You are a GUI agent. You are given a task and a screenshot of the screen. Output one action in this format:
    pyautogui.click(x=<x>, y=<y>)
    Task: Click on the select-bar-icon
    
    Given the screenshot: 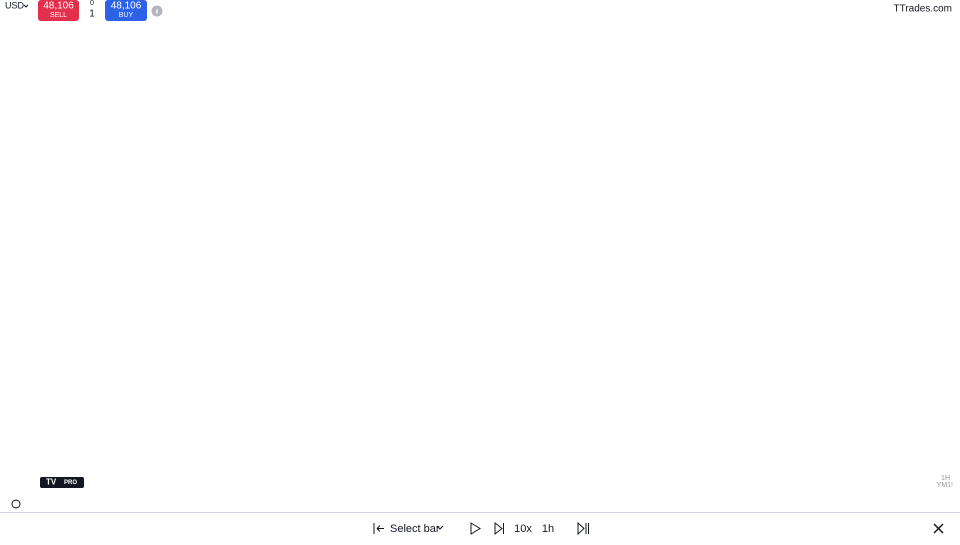 What is the action you would take?
    pyautogui.click(x=378, y=528)
    